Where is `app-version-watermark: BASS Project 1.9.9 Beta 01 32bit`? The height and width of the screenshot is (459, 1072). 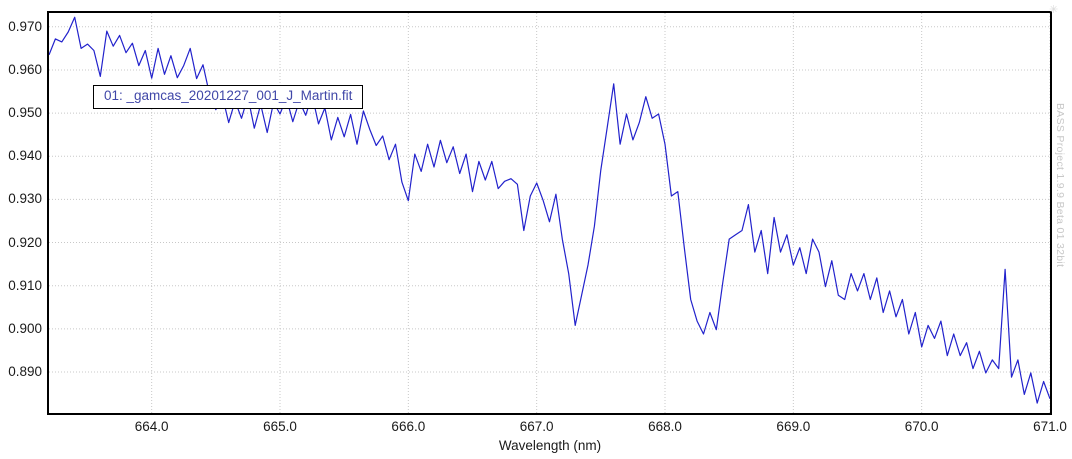 app-version-watermark: BASS Project 1.9.9 Beta 01 32bit is located at coordinates (1060, 185).